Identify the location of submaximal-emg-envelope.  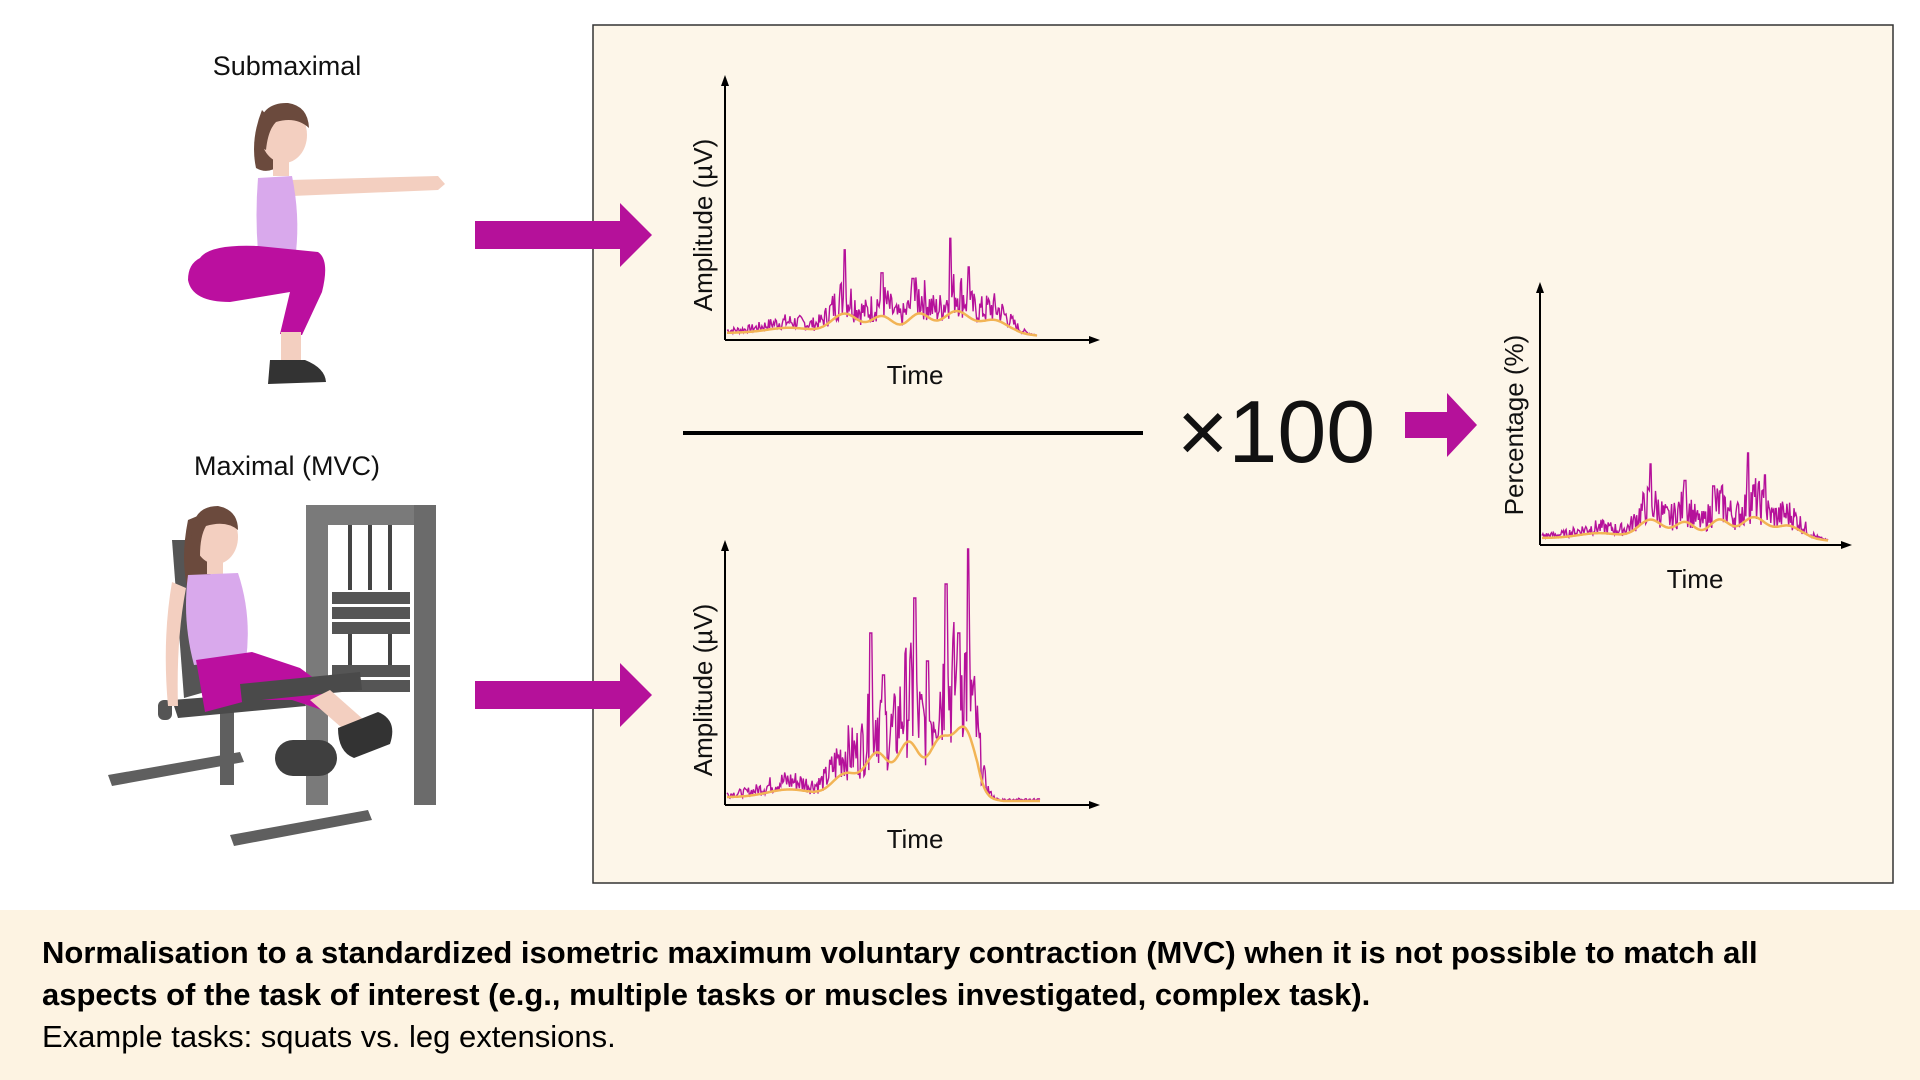
(882, 323).